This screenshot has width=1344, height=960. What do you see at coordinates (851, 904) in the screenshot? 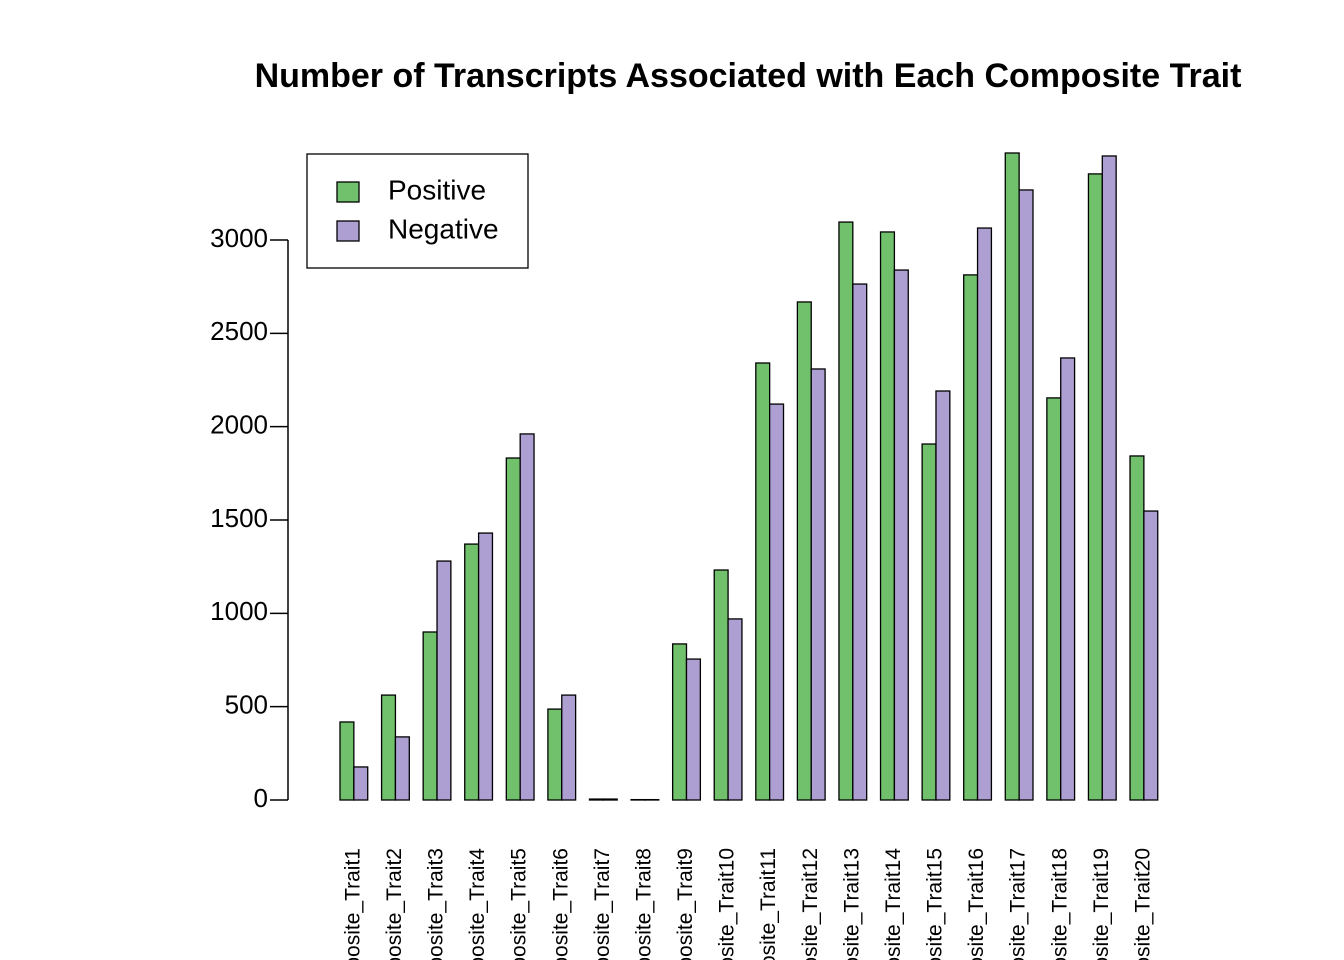
I see `x-tick-label: Composite_Trait13` at bounding box center [851, 904].